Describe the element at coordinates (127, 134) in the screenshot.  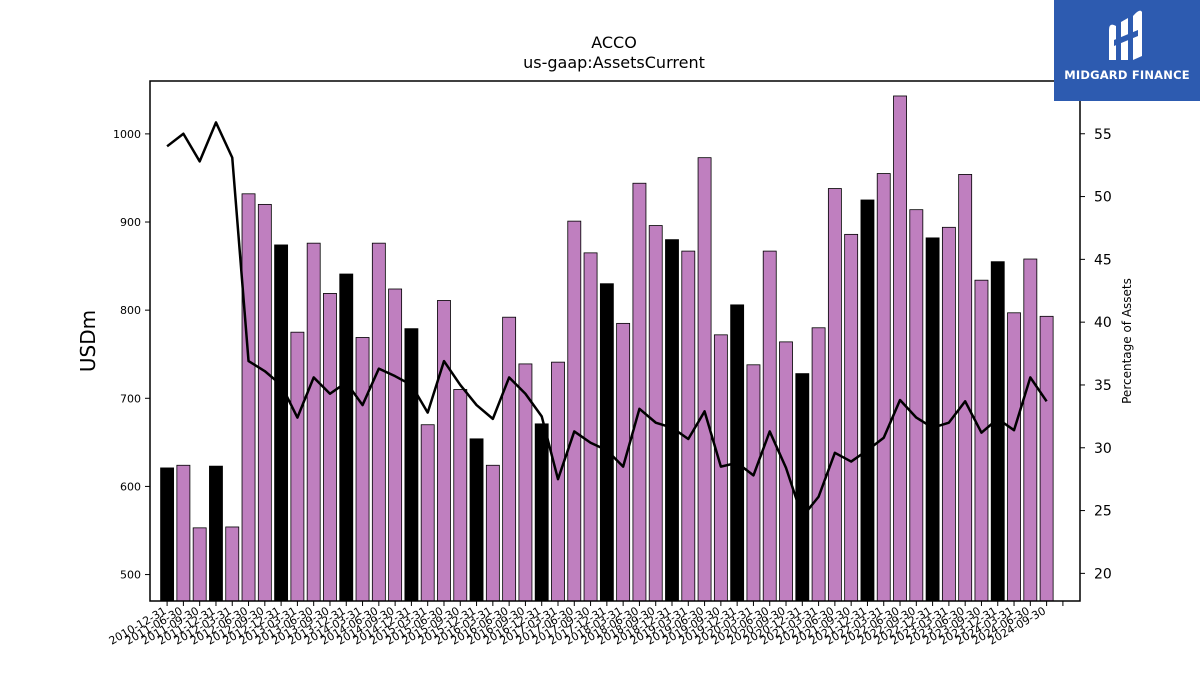
I see `y-tick-label: 1000` at that location.